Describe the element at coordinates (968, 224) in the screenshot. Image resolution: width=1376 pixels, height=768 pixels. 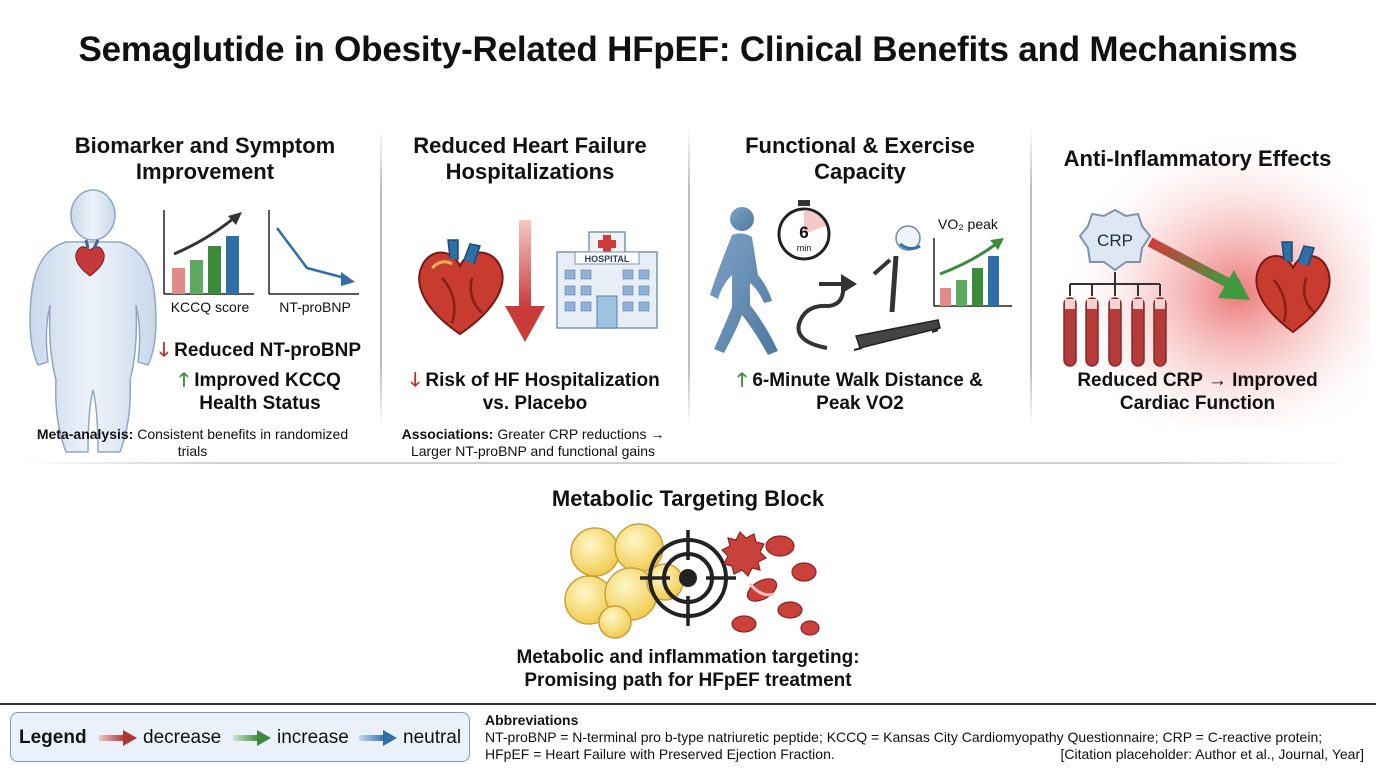
I see `vo2-label: VO₂ peak` at that location.